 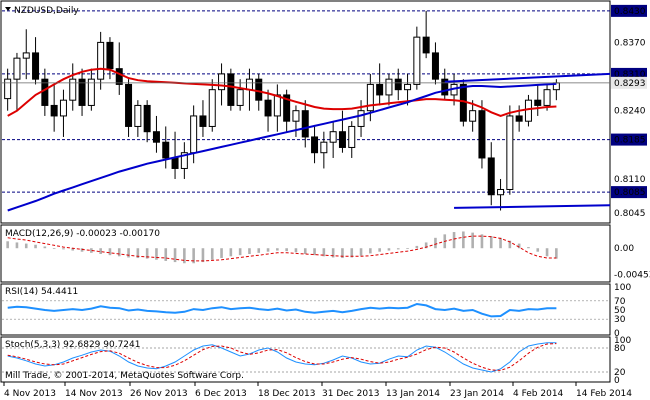 I want to click on stoch-pane, so click(x=305, y=359).